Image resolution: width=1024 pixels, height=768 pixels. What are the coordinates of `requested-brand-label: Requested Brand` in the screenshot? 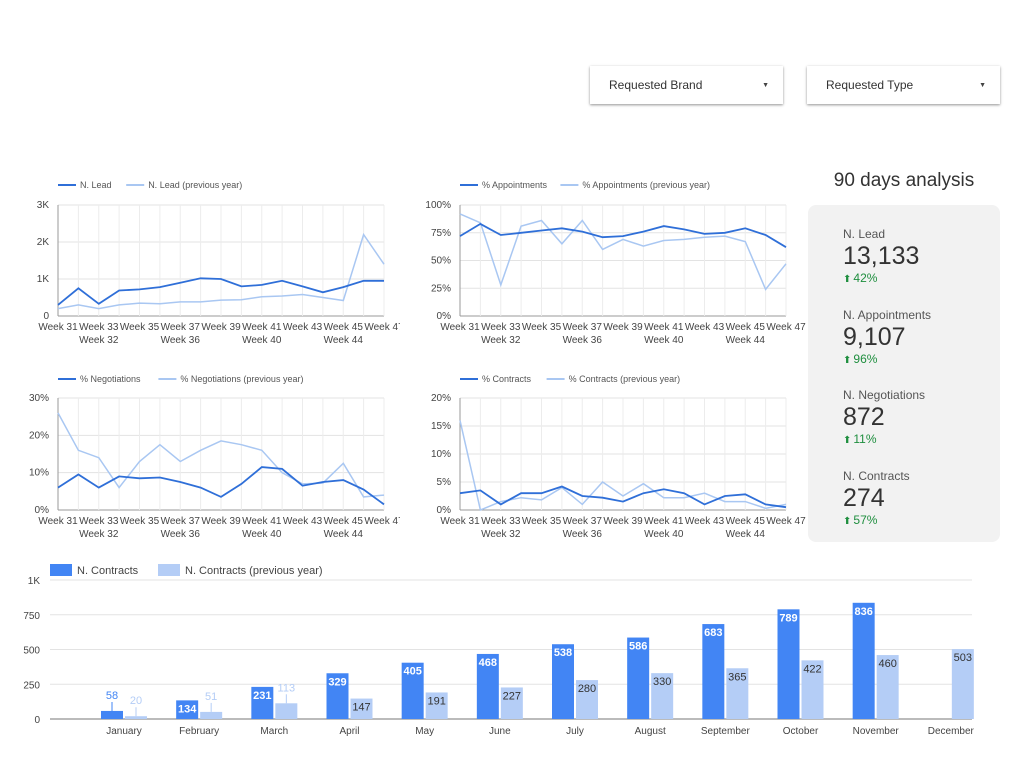 It's located at (656, 85).